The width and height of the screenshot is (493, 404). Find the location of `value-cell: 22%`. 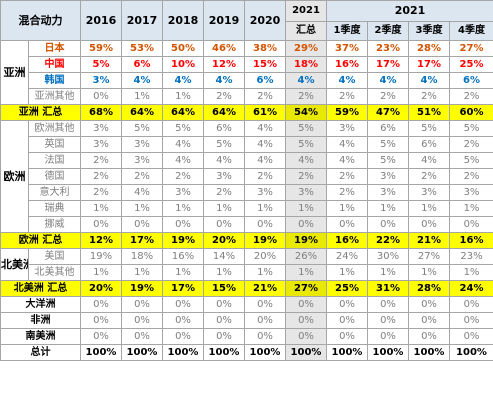

value-cell: 22% is located at coordinates (388, 240).